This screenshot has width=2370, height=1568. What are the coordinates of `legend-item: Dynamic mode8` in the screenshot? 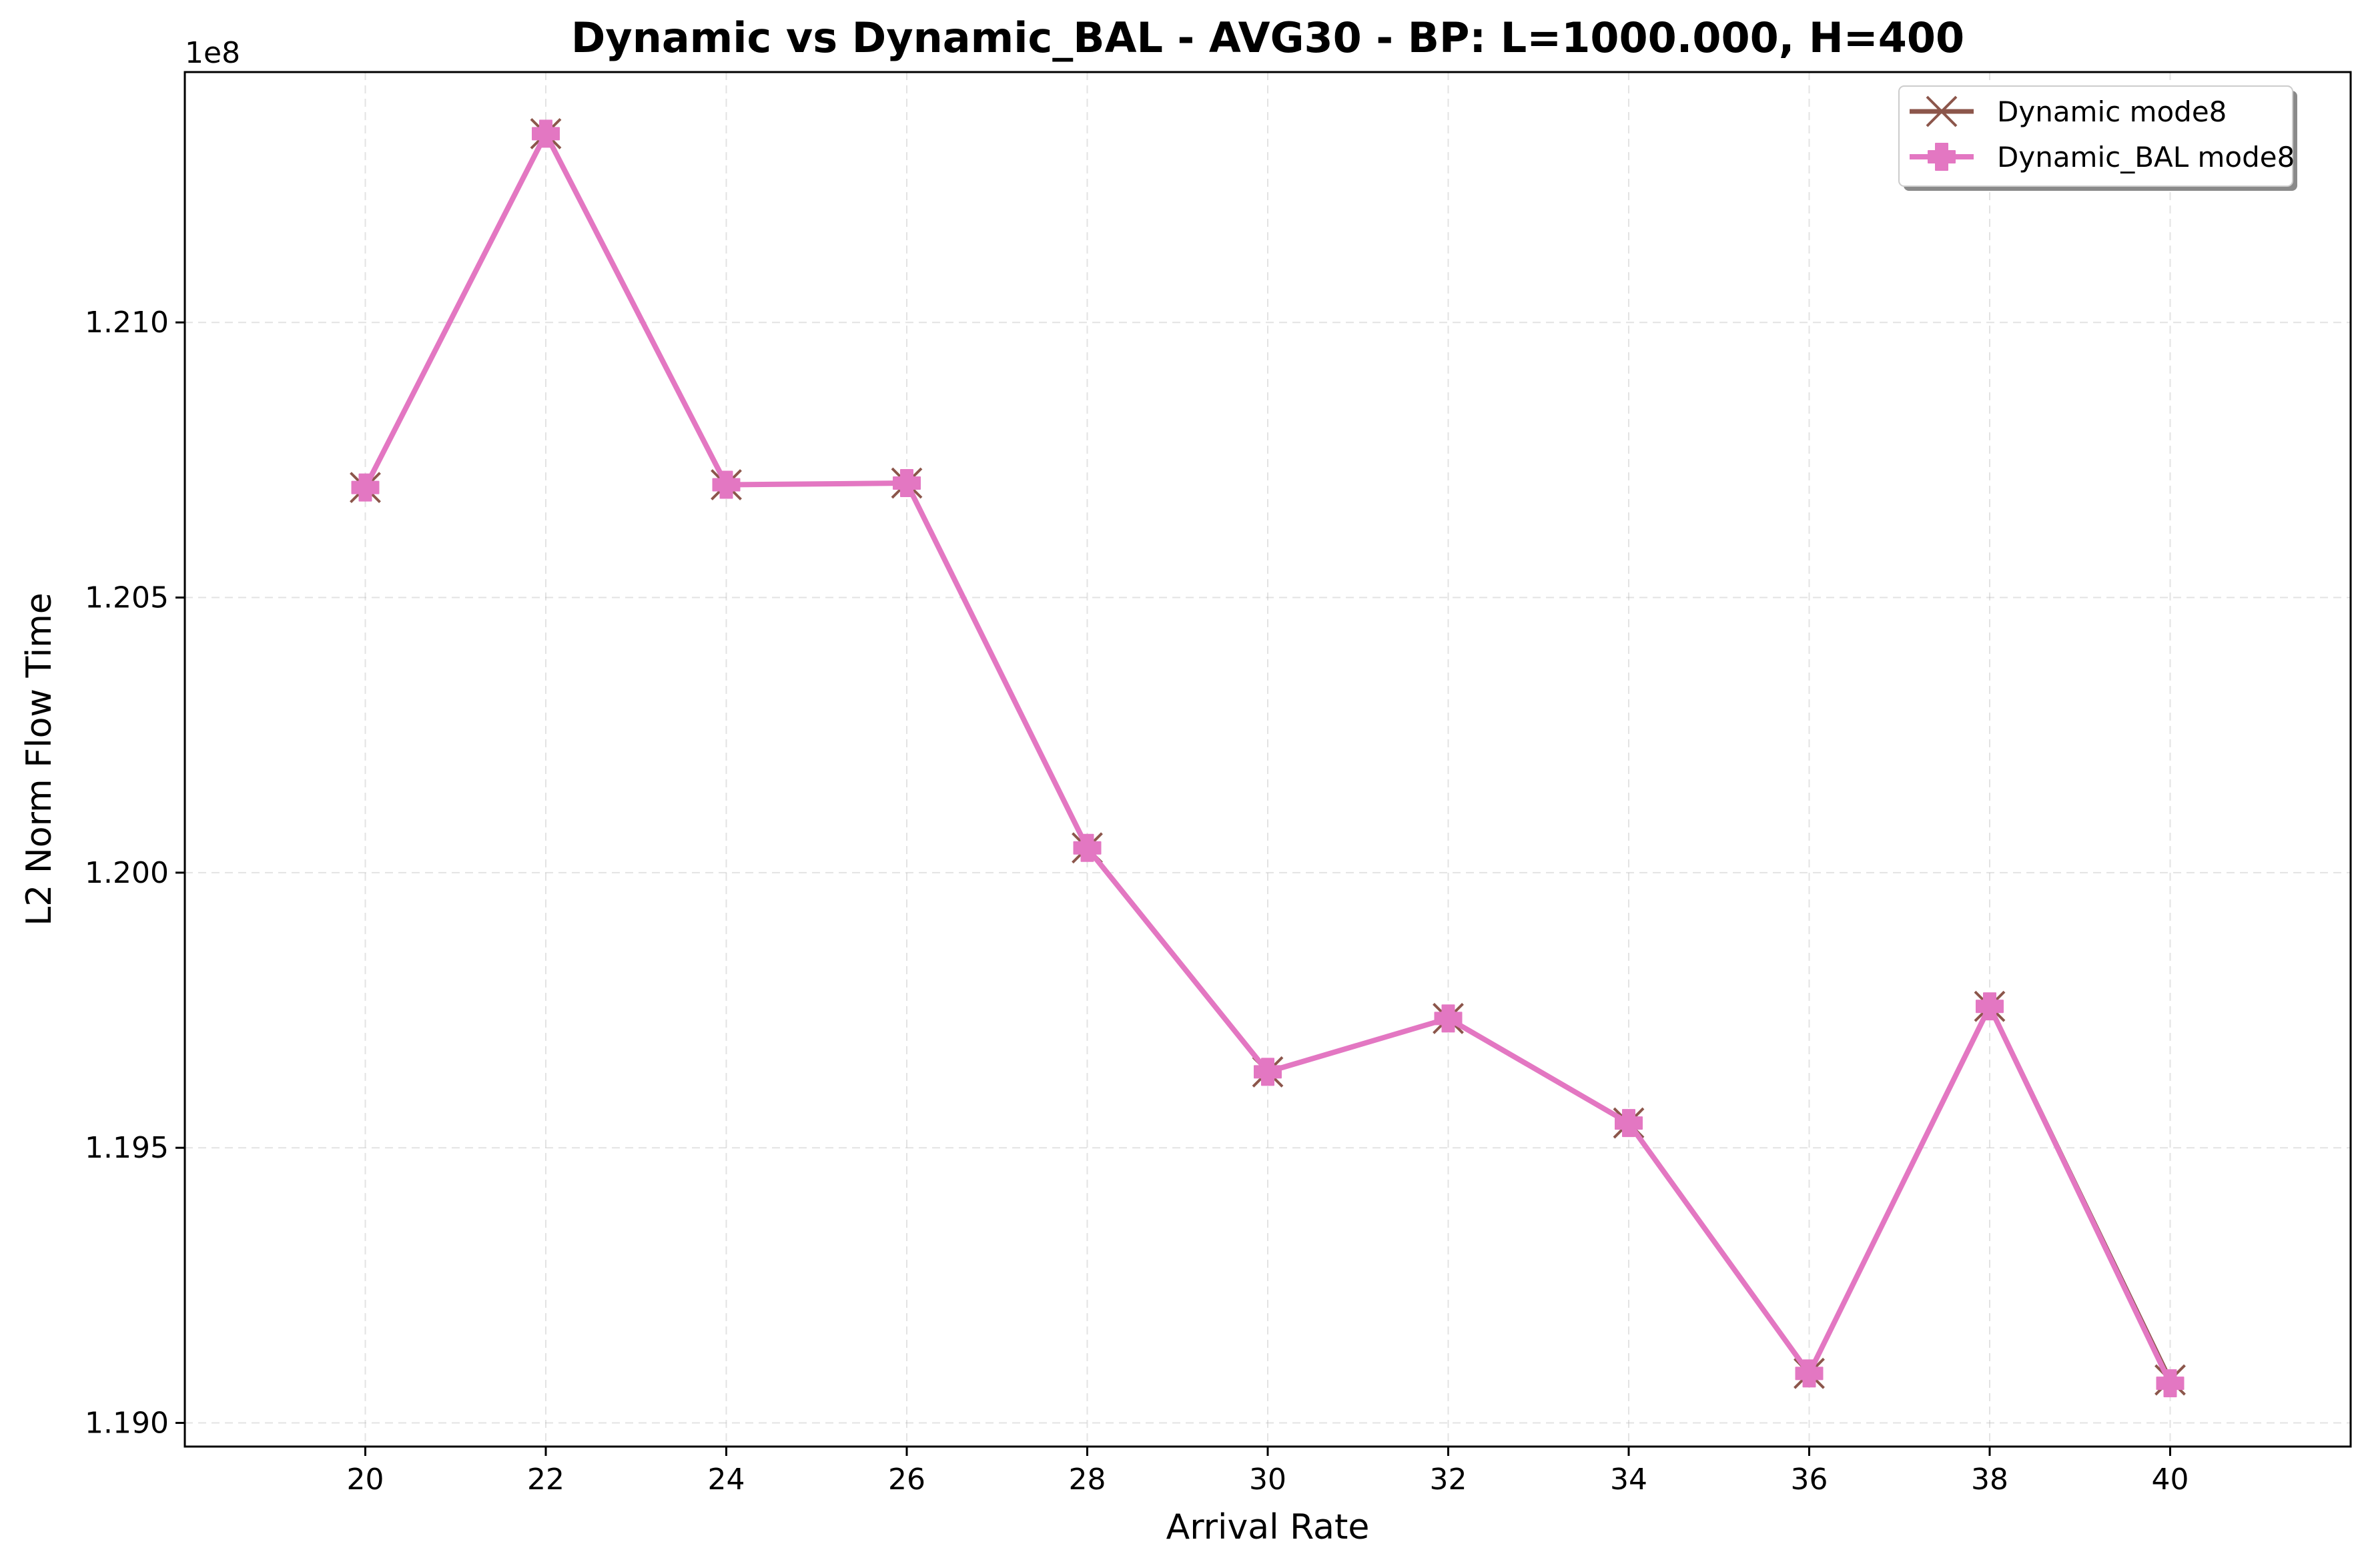 It's located at (2068, 112).